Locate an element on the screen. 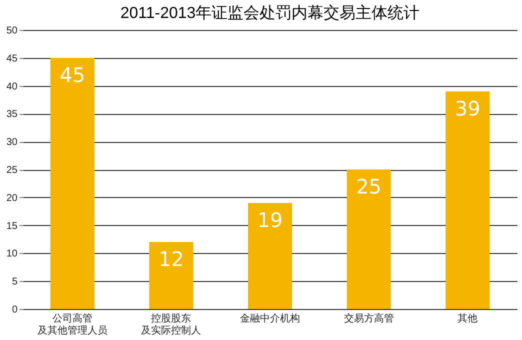 The height and width of the screenshot is (340, 522). y-tick-label: 5 is located at coordinates (15, 282).